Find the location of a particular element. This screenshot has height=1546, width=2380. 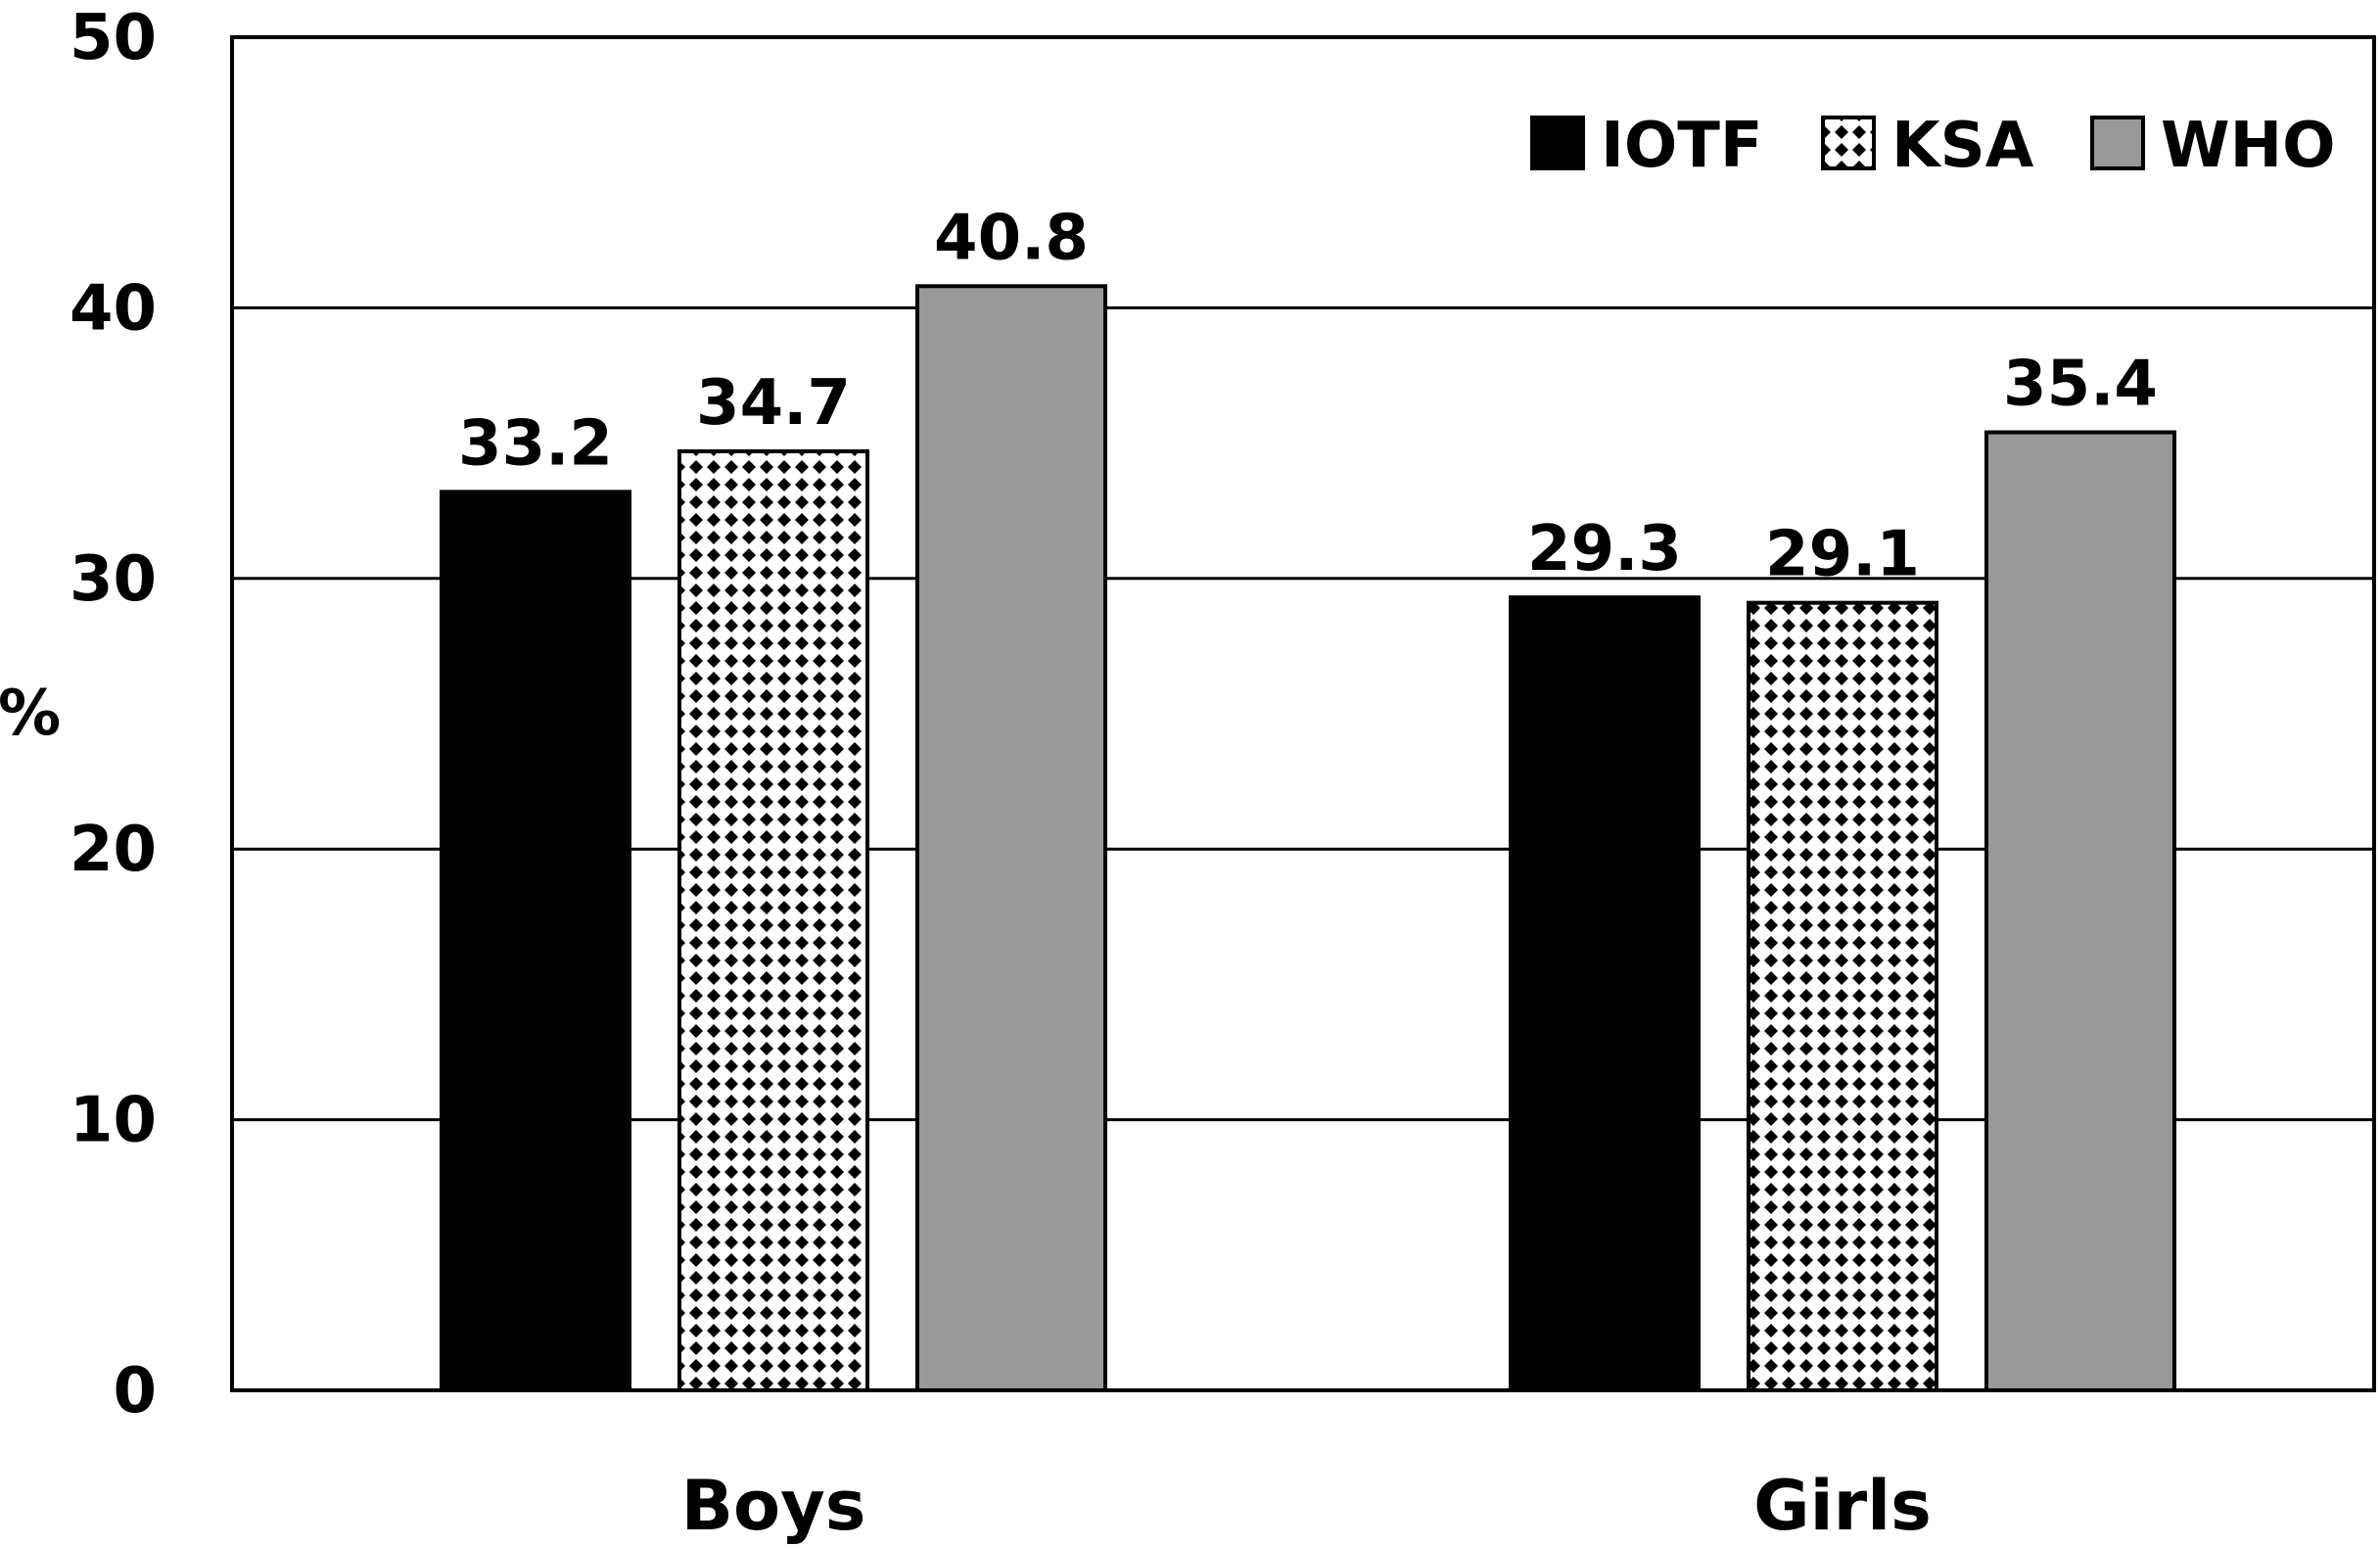

data-label-ksa-girls: 29.1 is located at coordinates (1842, 555).